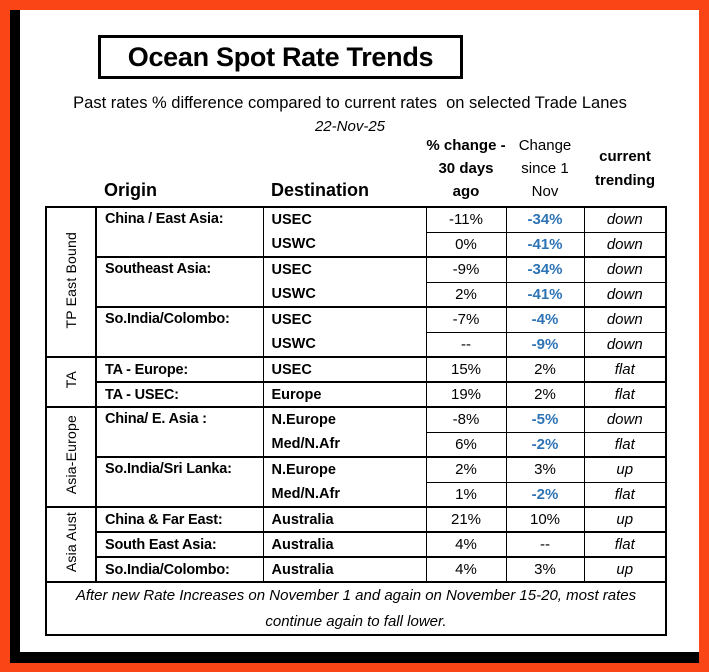  I want to click on origin-cell: TA - Europe:, so click(179, 369).